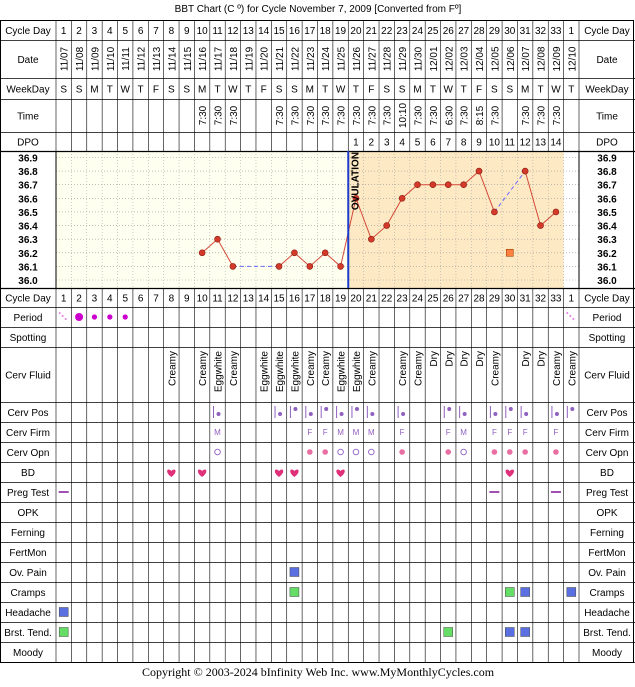  I want to click on row-label-right-cerv_firm: Cerv Firm, so click(607, 433).